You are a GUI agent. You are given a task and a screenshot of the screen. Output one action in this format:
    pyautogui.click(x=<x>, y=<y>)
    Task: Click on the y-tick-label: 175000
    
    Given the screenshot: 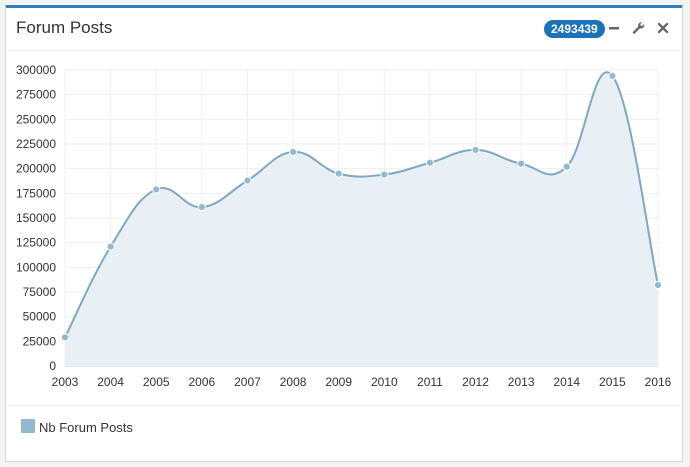 What is the action you would take?
    pyautogui.click(x=36, y=193)
    